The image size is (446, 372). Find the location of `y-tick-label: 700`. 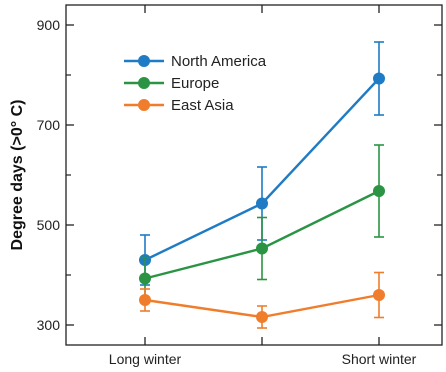

y-tick-label: 700 is located at coordinates (49, 125).